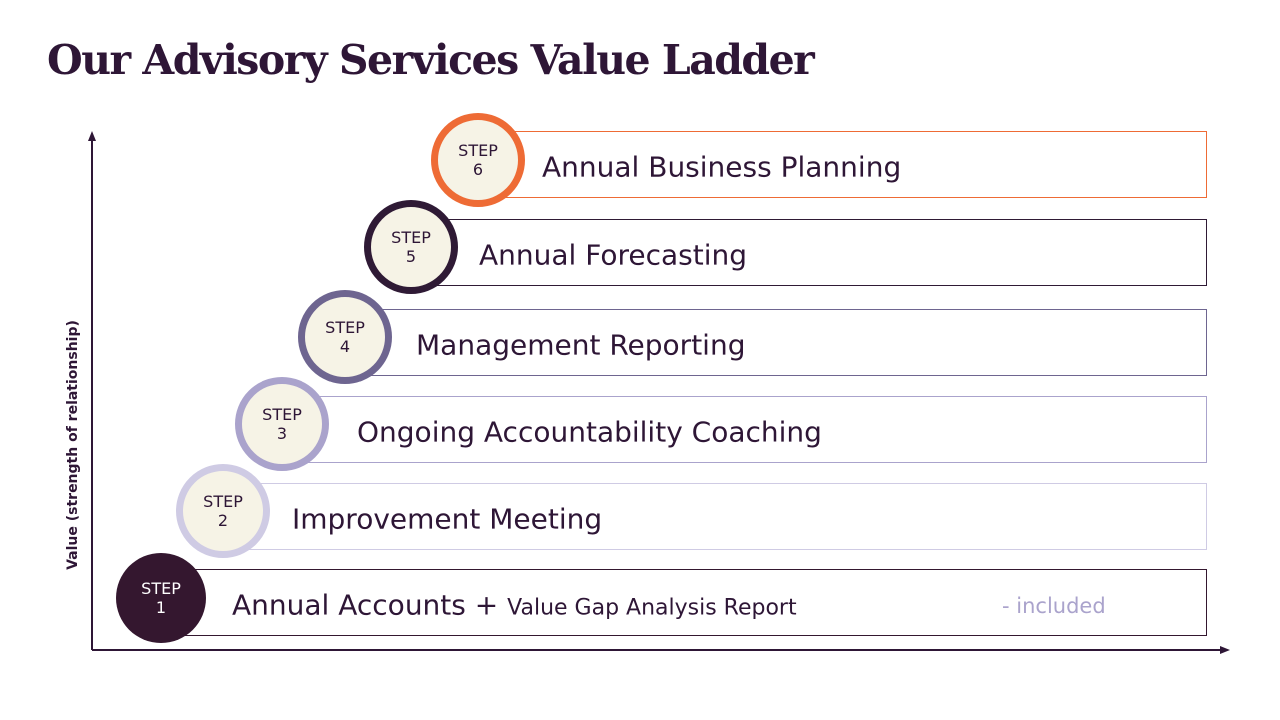 This screenshot has height=720, width=1280. What do you see at coordinates (161, 607) in the screenshot?
I see `step-number: 1` at bounding box center [161, 607].